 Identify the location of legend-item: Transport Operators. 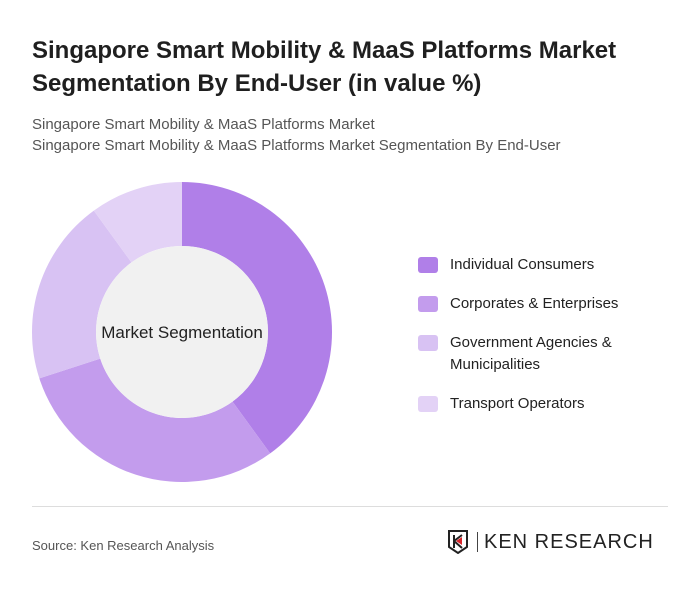
(548, 404).